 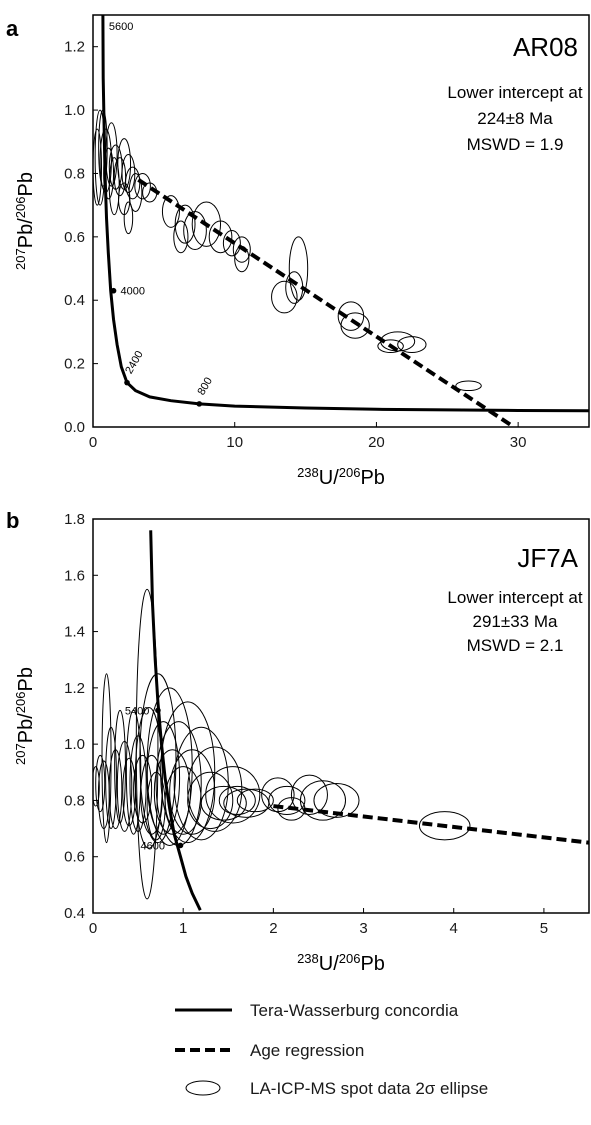 What do you see at coordinates (515, 621) in the screenshot?
I see `intercept-annotation-line: 291±33 Ma` at bounding box center [515, 621].